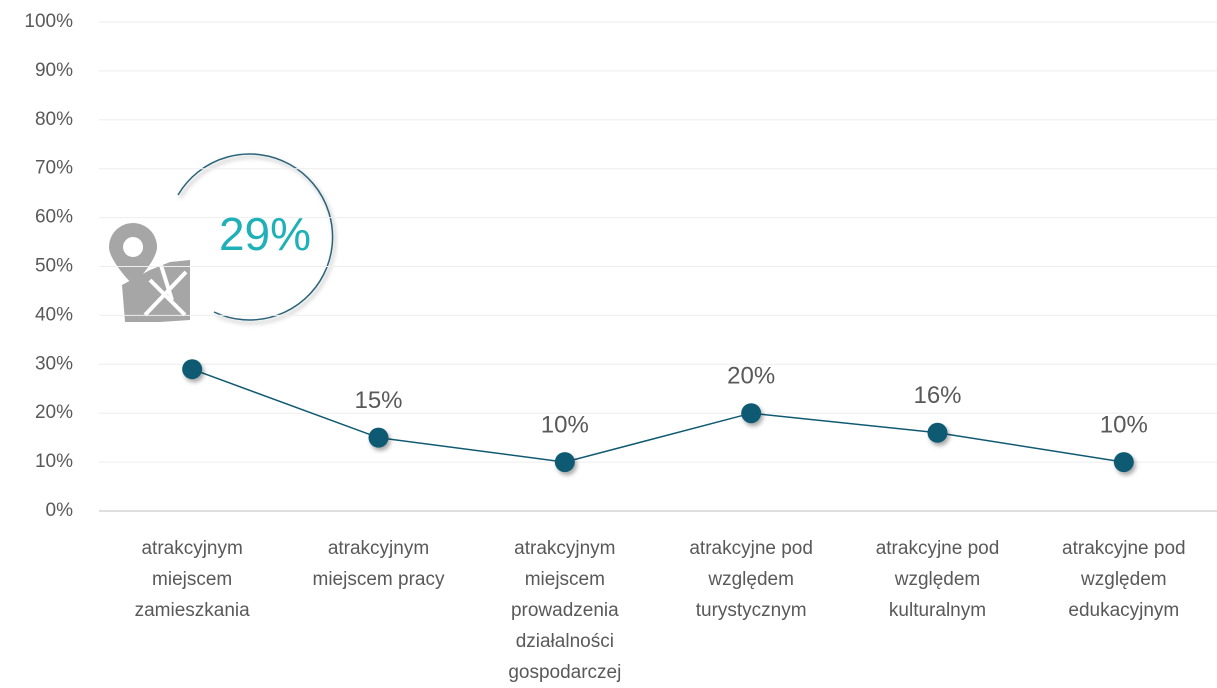  What do you see at coordinates (192, 579) in the screenshot?
I see `x-tick-label: atrakcyjnym miejscem zamieszkania` at bounding box center [192, 579].